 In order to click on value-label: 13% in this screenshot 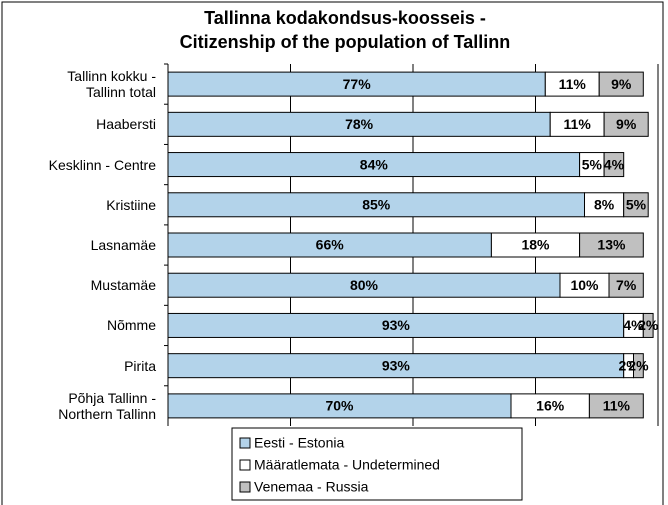, I will do `click(611, 245)`.